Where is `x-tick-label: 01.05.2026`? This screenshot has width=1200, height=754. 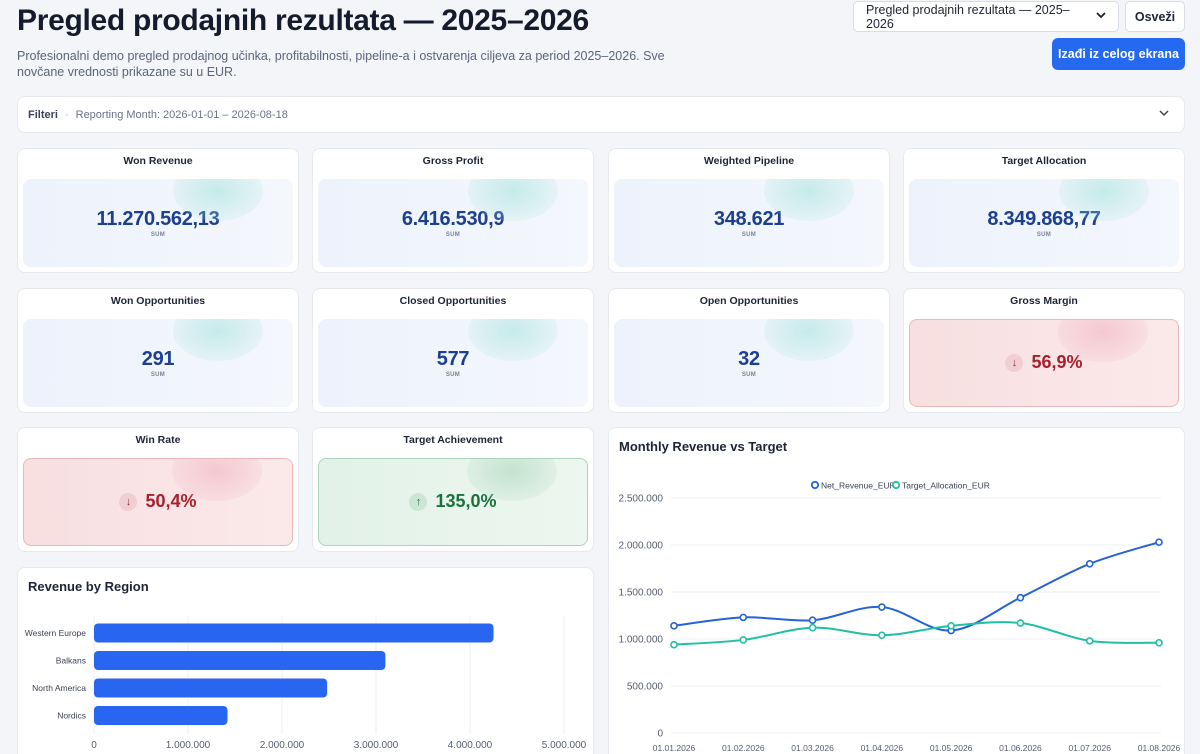
x-tick-label: 01.05.2026 is located at coordinates (951, 748).